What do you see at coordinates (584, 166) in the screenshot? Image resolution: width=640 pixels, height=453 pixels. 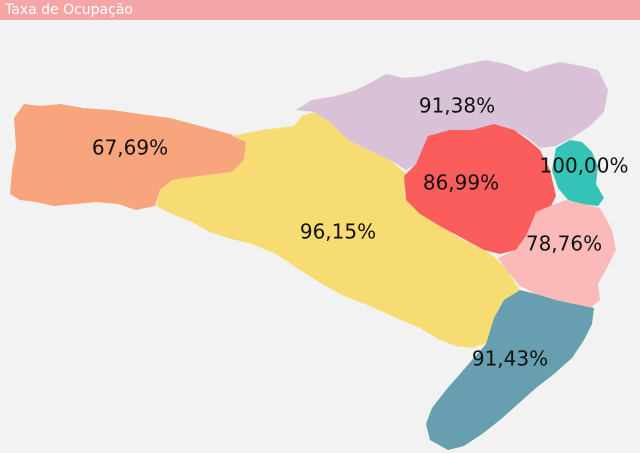 I see `label-foz: 100,00%` at bounding box center [584, 166].